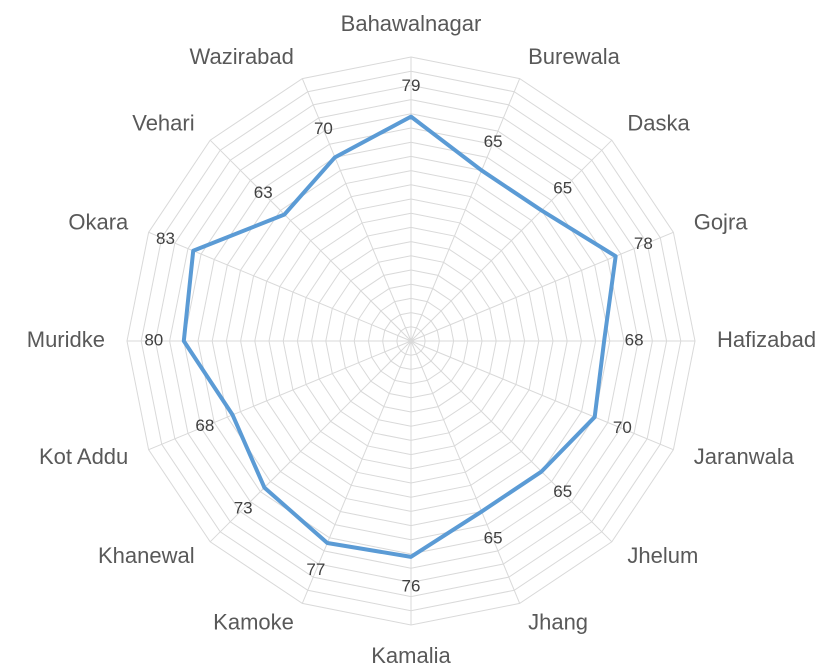  What do you see at coordinates (411, 23) in the screenshot?
I see `category-label: Bahawalnagar` at bounding box center [411, 23].